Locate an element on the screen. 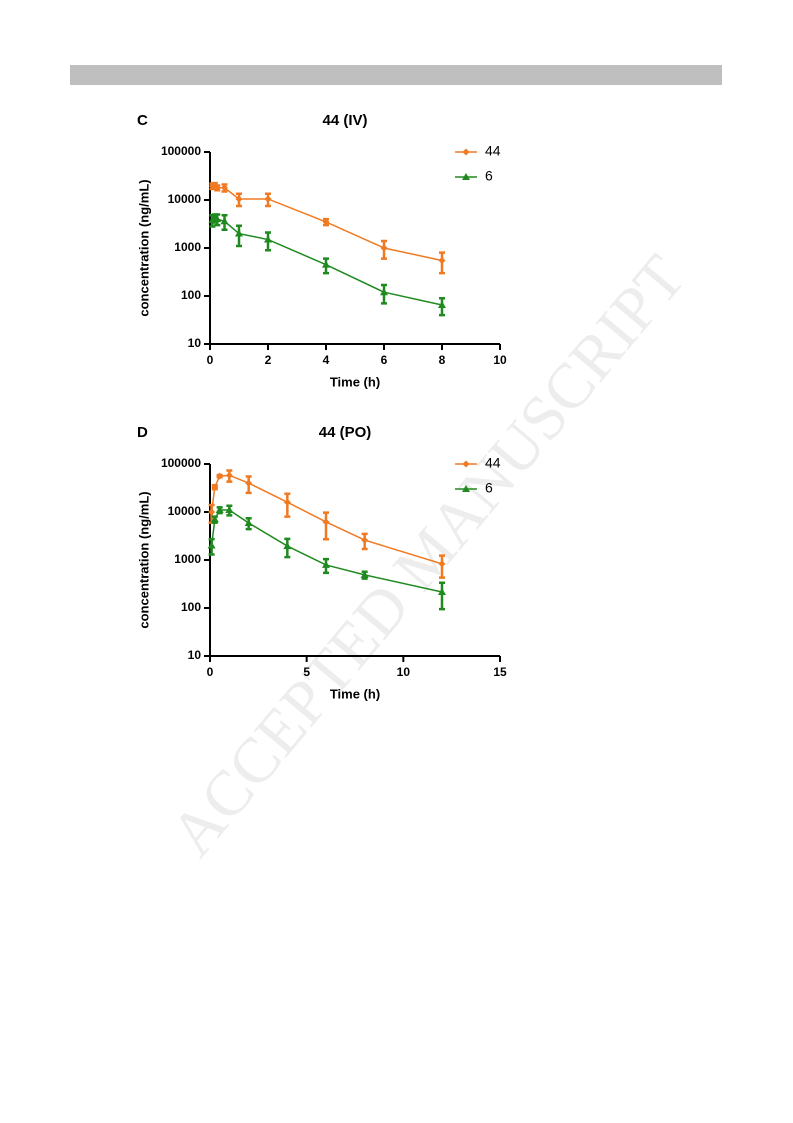  chart-title: 44 (PO) is located at coordinates (345, 432).